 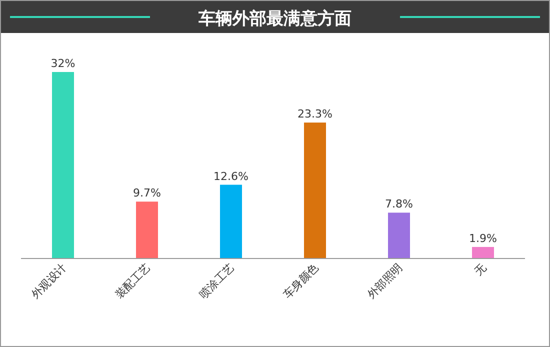 What do you see at coordinates (49, 281) in the screenshot?
I see `x-tick-label: 外观设计` at bounding box center [49, 281].